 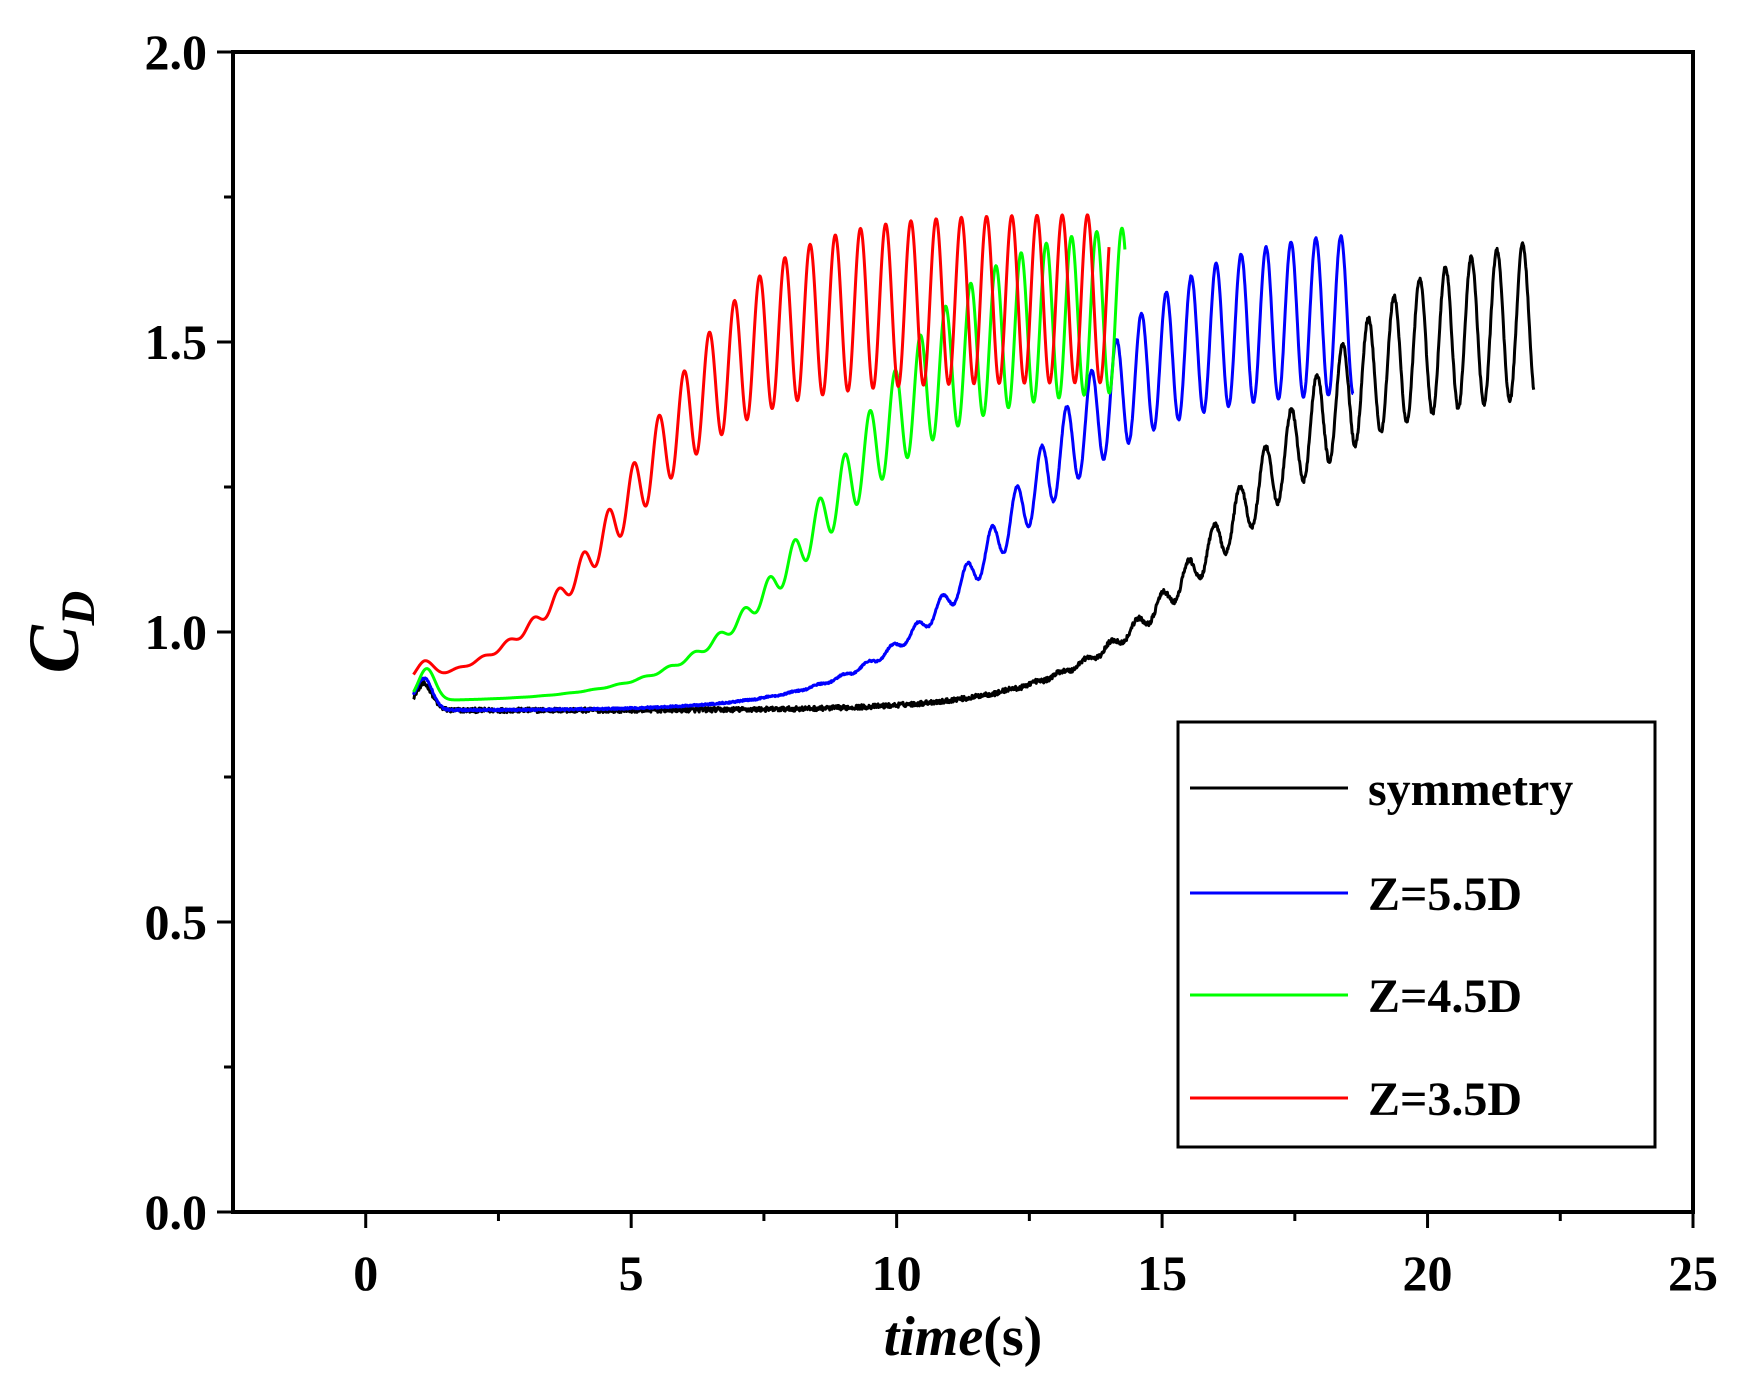 I want to click on y-tick-label: 0.5, so click(x=176, y=922).